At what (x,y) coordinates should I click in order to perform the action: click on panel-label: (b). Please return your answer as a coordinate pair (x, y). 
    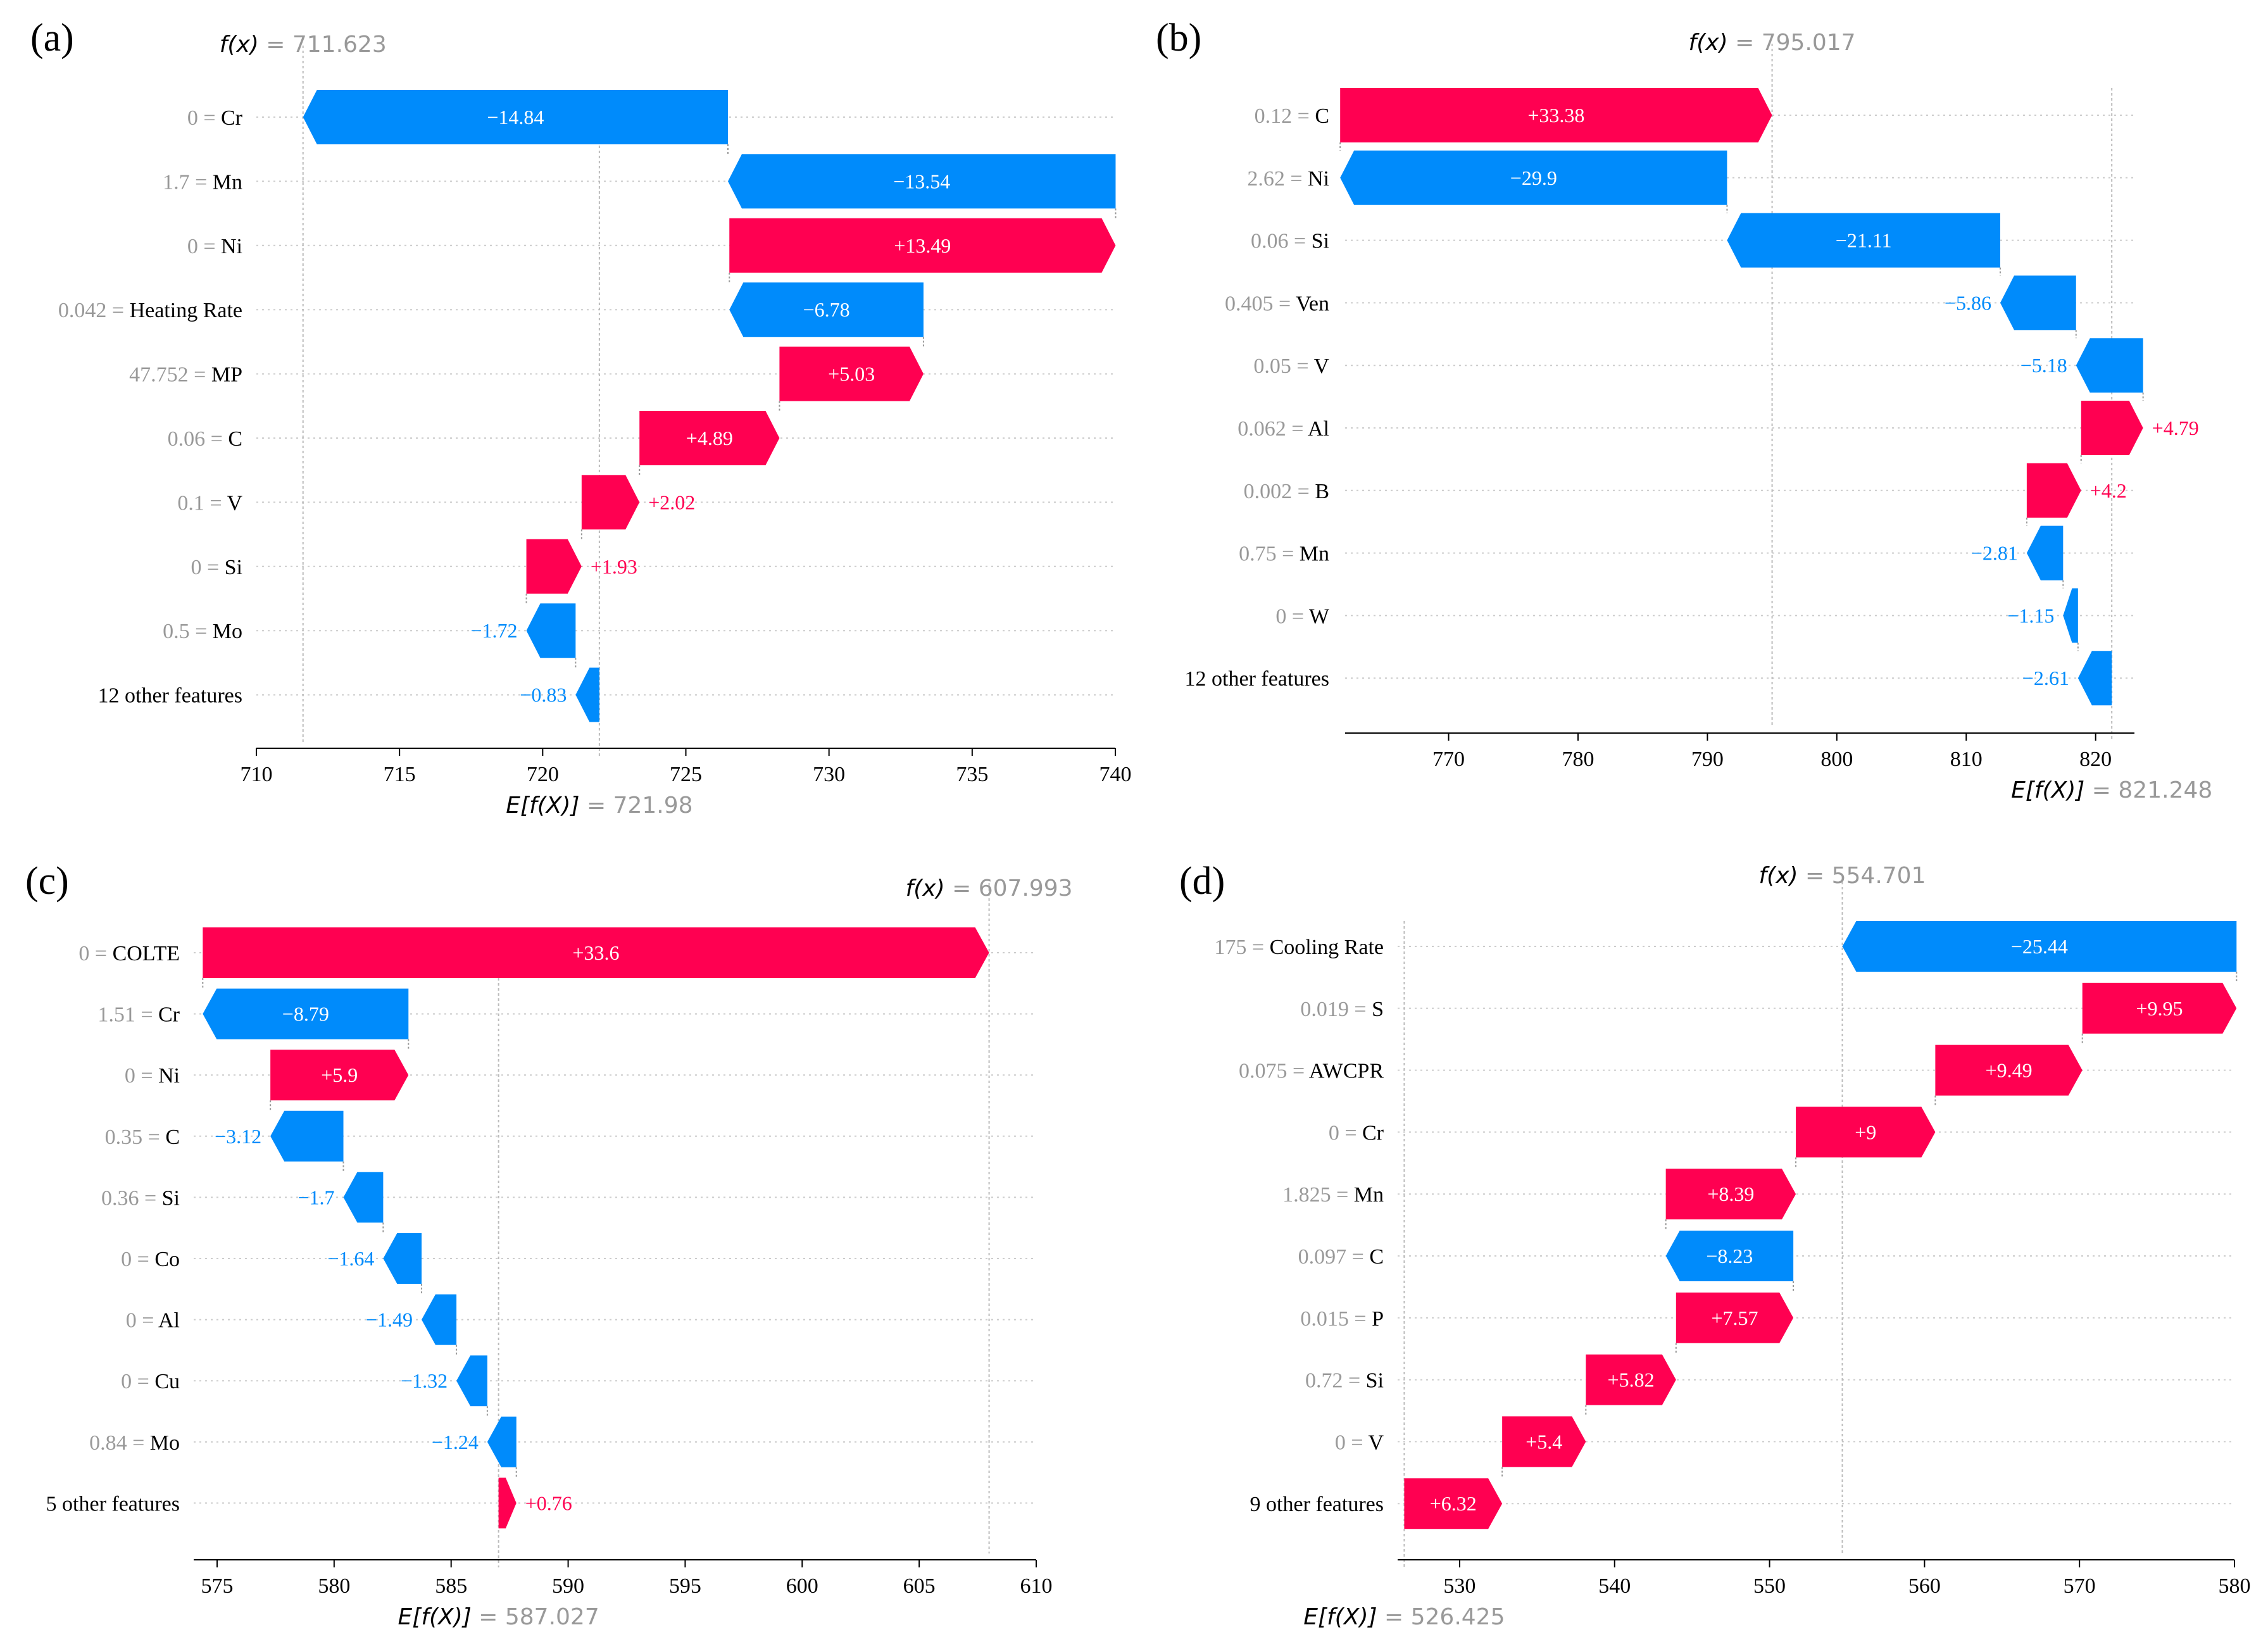
    Looking at the image, I should click on (1178, 38).